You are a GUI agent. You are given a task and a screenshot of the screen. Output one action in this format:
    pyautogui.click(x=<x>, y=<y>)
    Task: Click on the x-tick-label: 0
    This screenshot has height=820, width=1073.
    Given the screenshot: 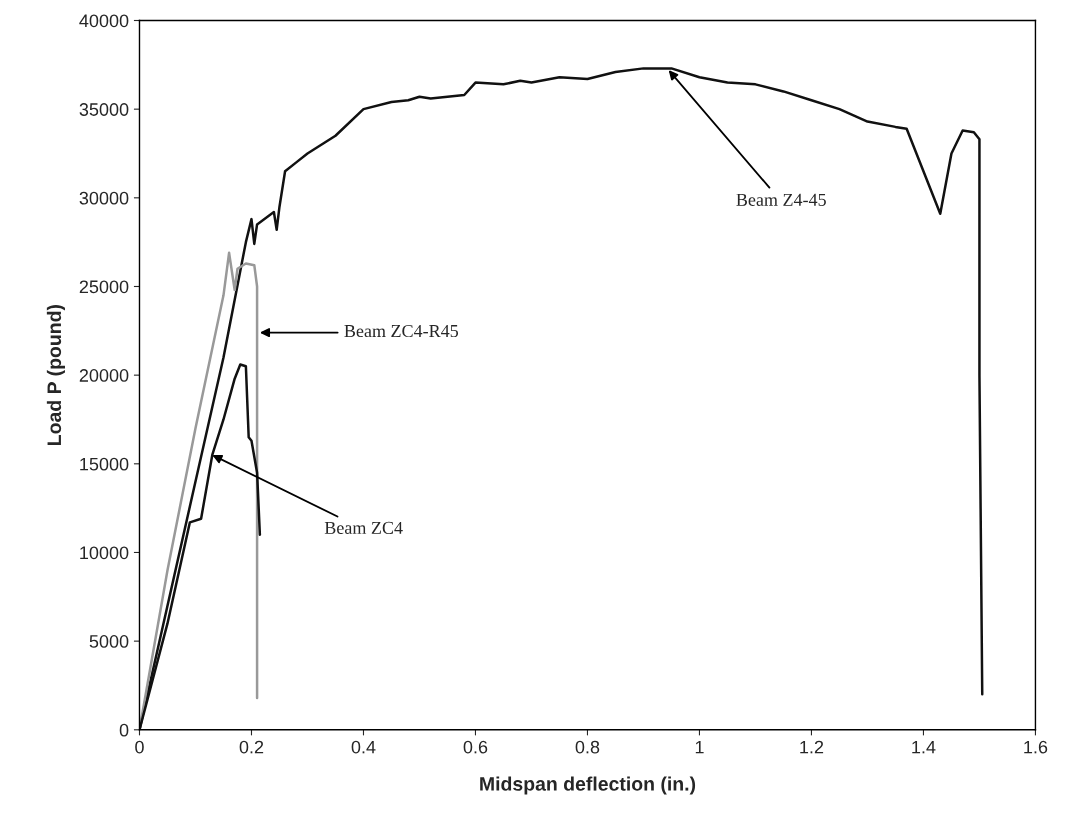 What is the action you would take?
    pyautogui.click(x=139, y=747)
    